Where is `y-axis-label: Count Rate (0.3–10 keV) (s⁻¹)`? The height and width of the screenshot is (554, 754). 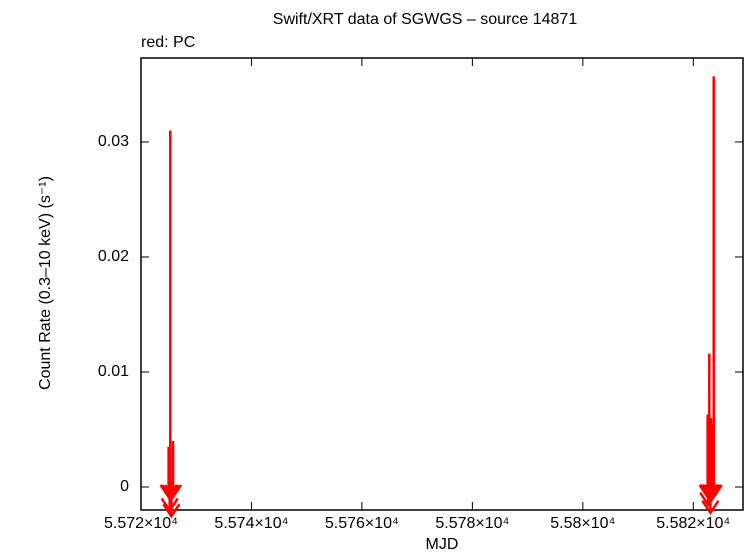
y-axis-label: Count Rate (0.3–10 keV) (s⁻¹) is located at coordinates (45, 283).